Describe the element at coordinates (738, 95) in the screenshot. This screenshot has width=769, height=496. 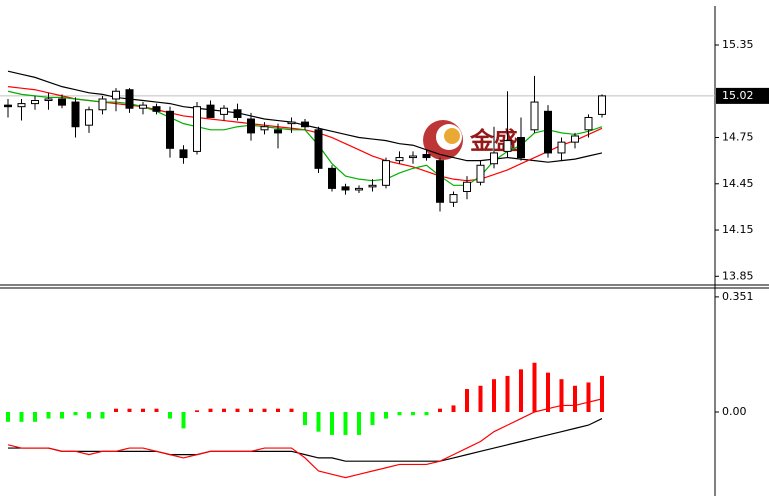
I see `last-price-label: 15.02` at that location.